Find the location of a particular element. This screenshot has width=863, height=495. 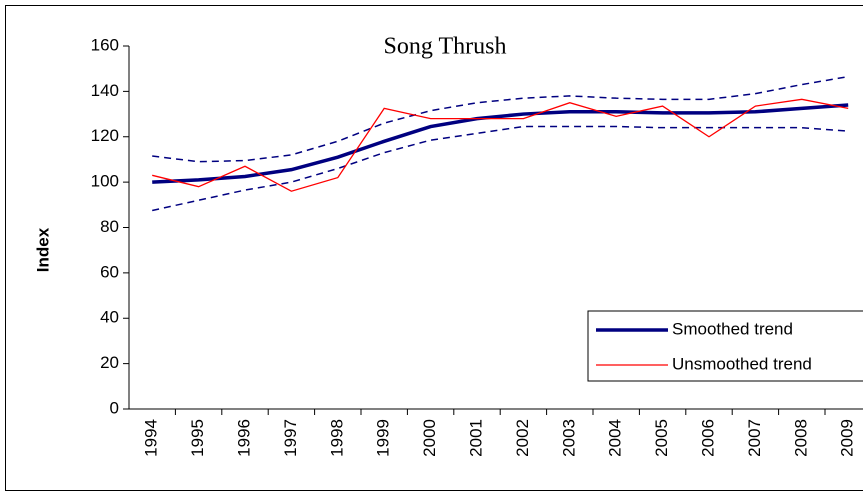

x-tick-label: 2000 is located at coordinates (429, 438).